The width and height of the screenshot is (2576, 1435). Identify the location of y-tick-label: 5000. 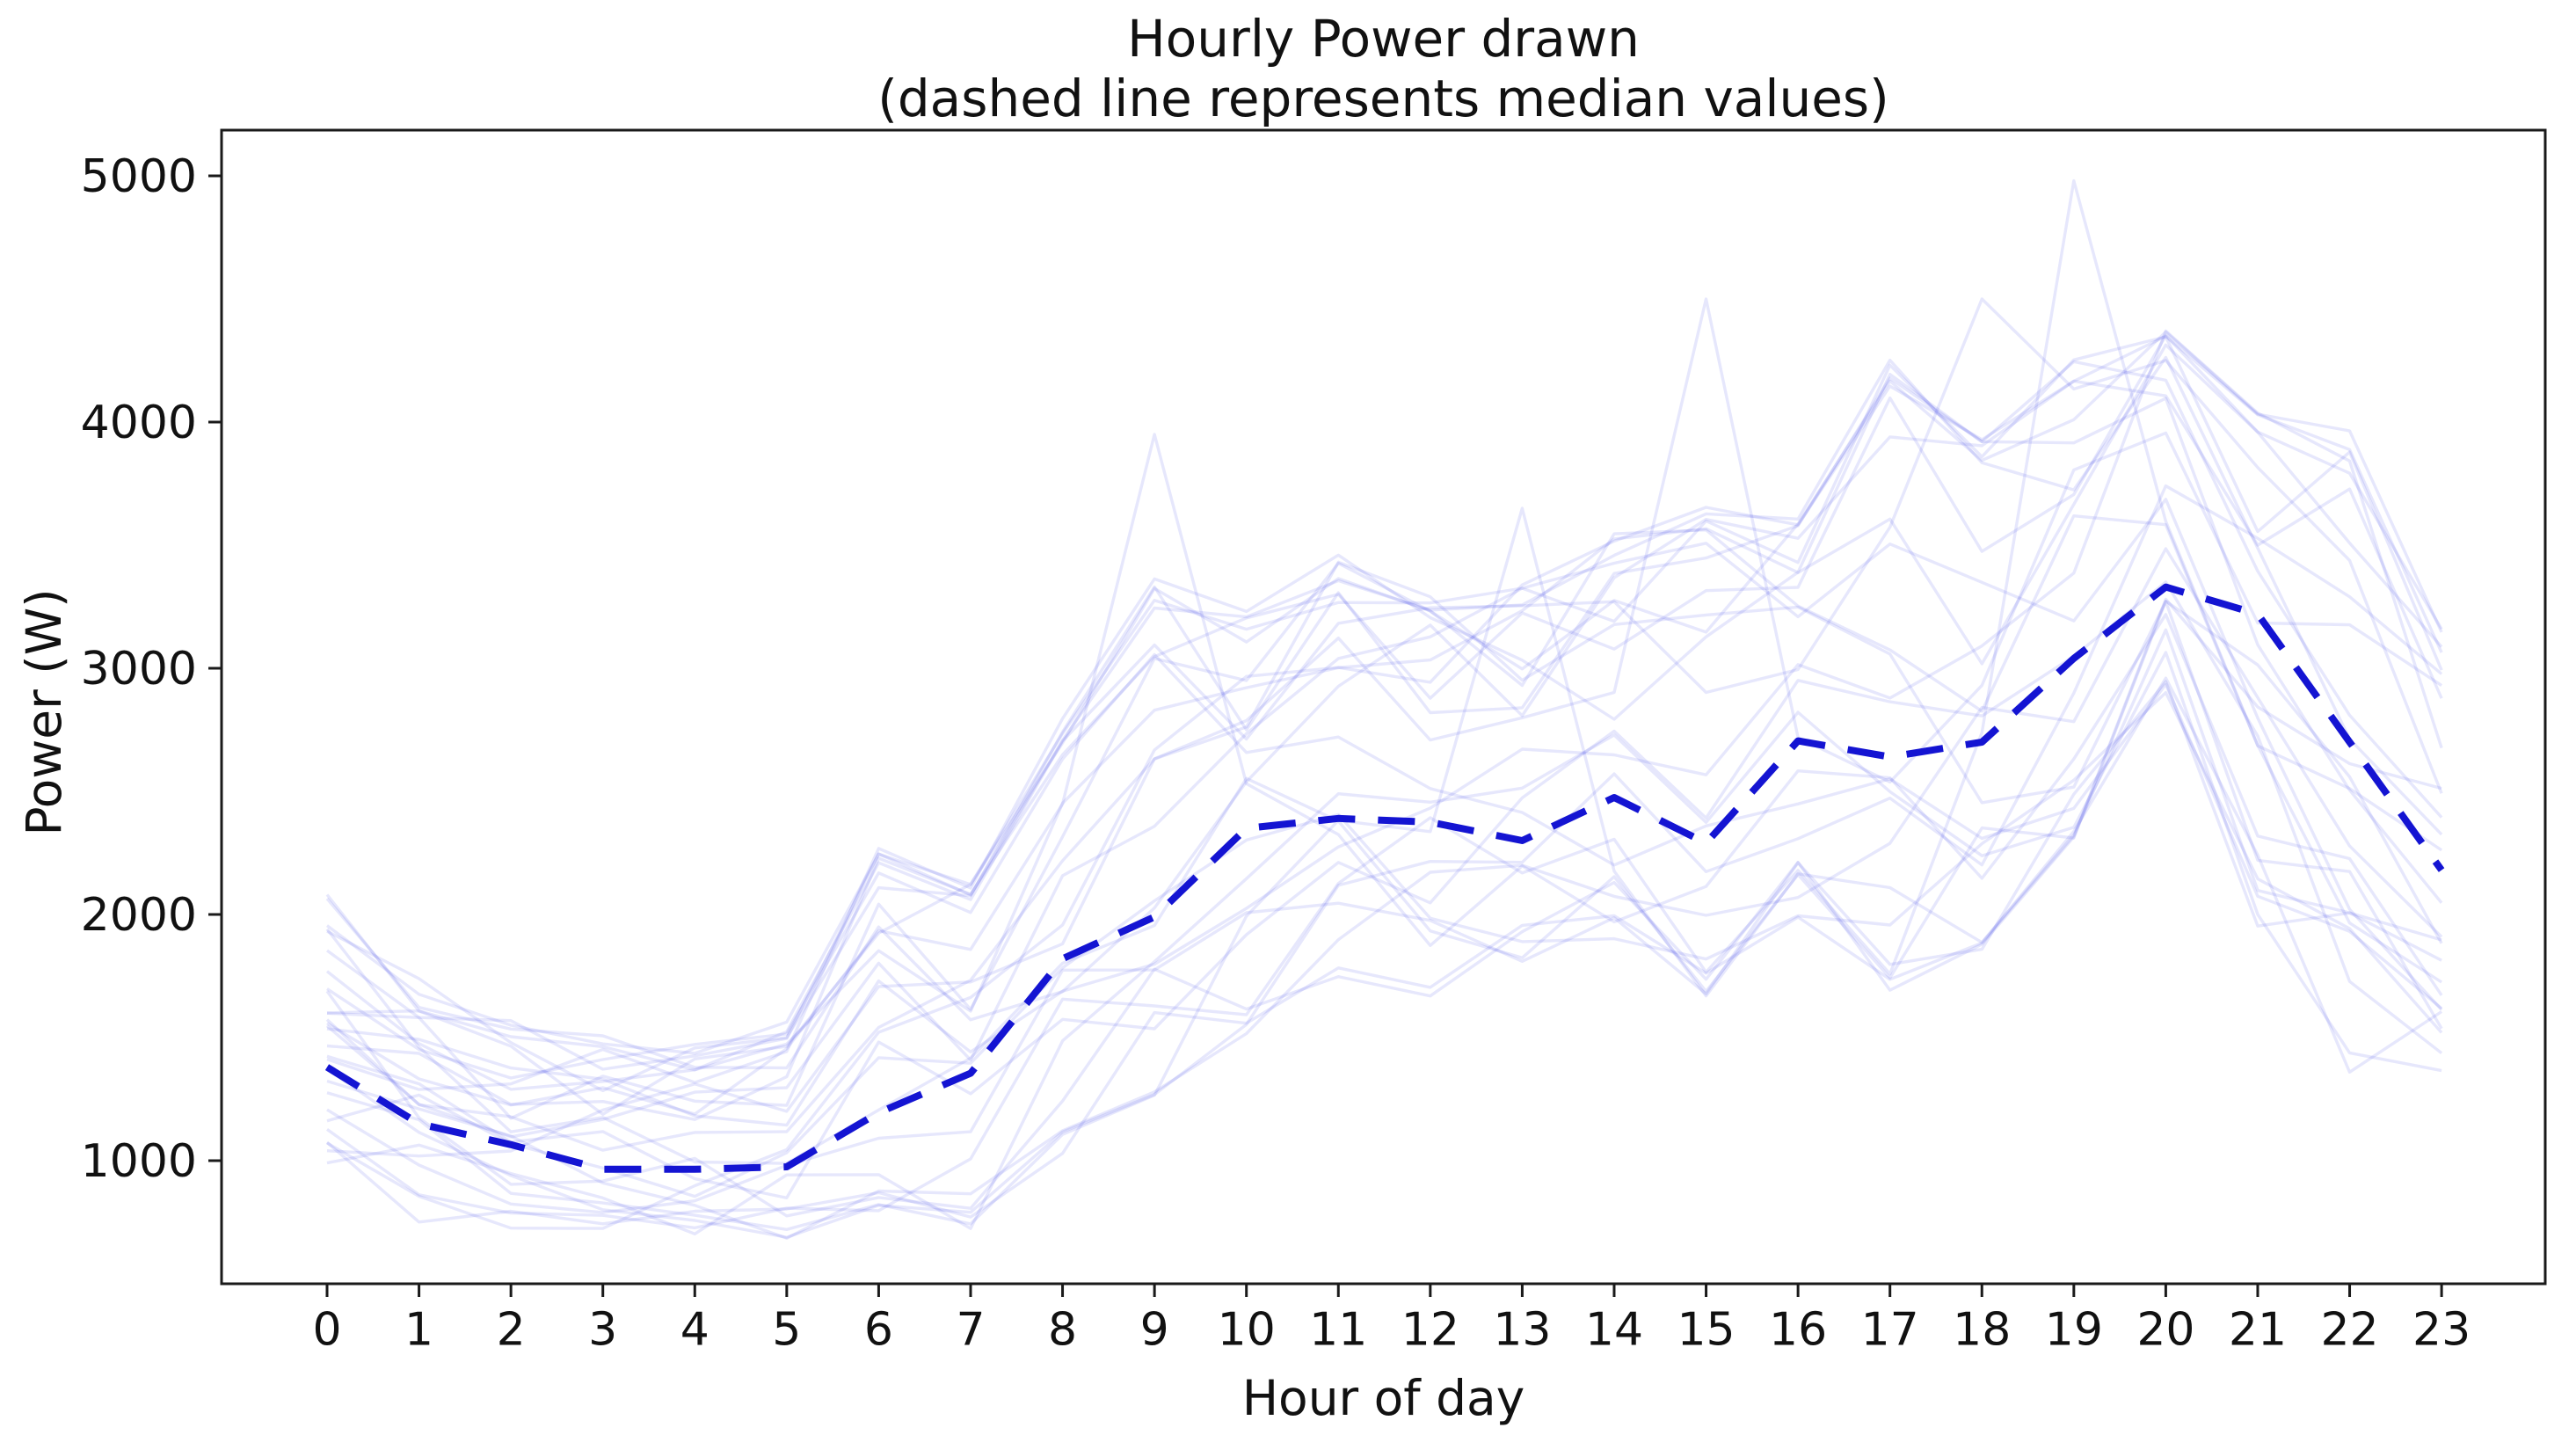
(139, 176).